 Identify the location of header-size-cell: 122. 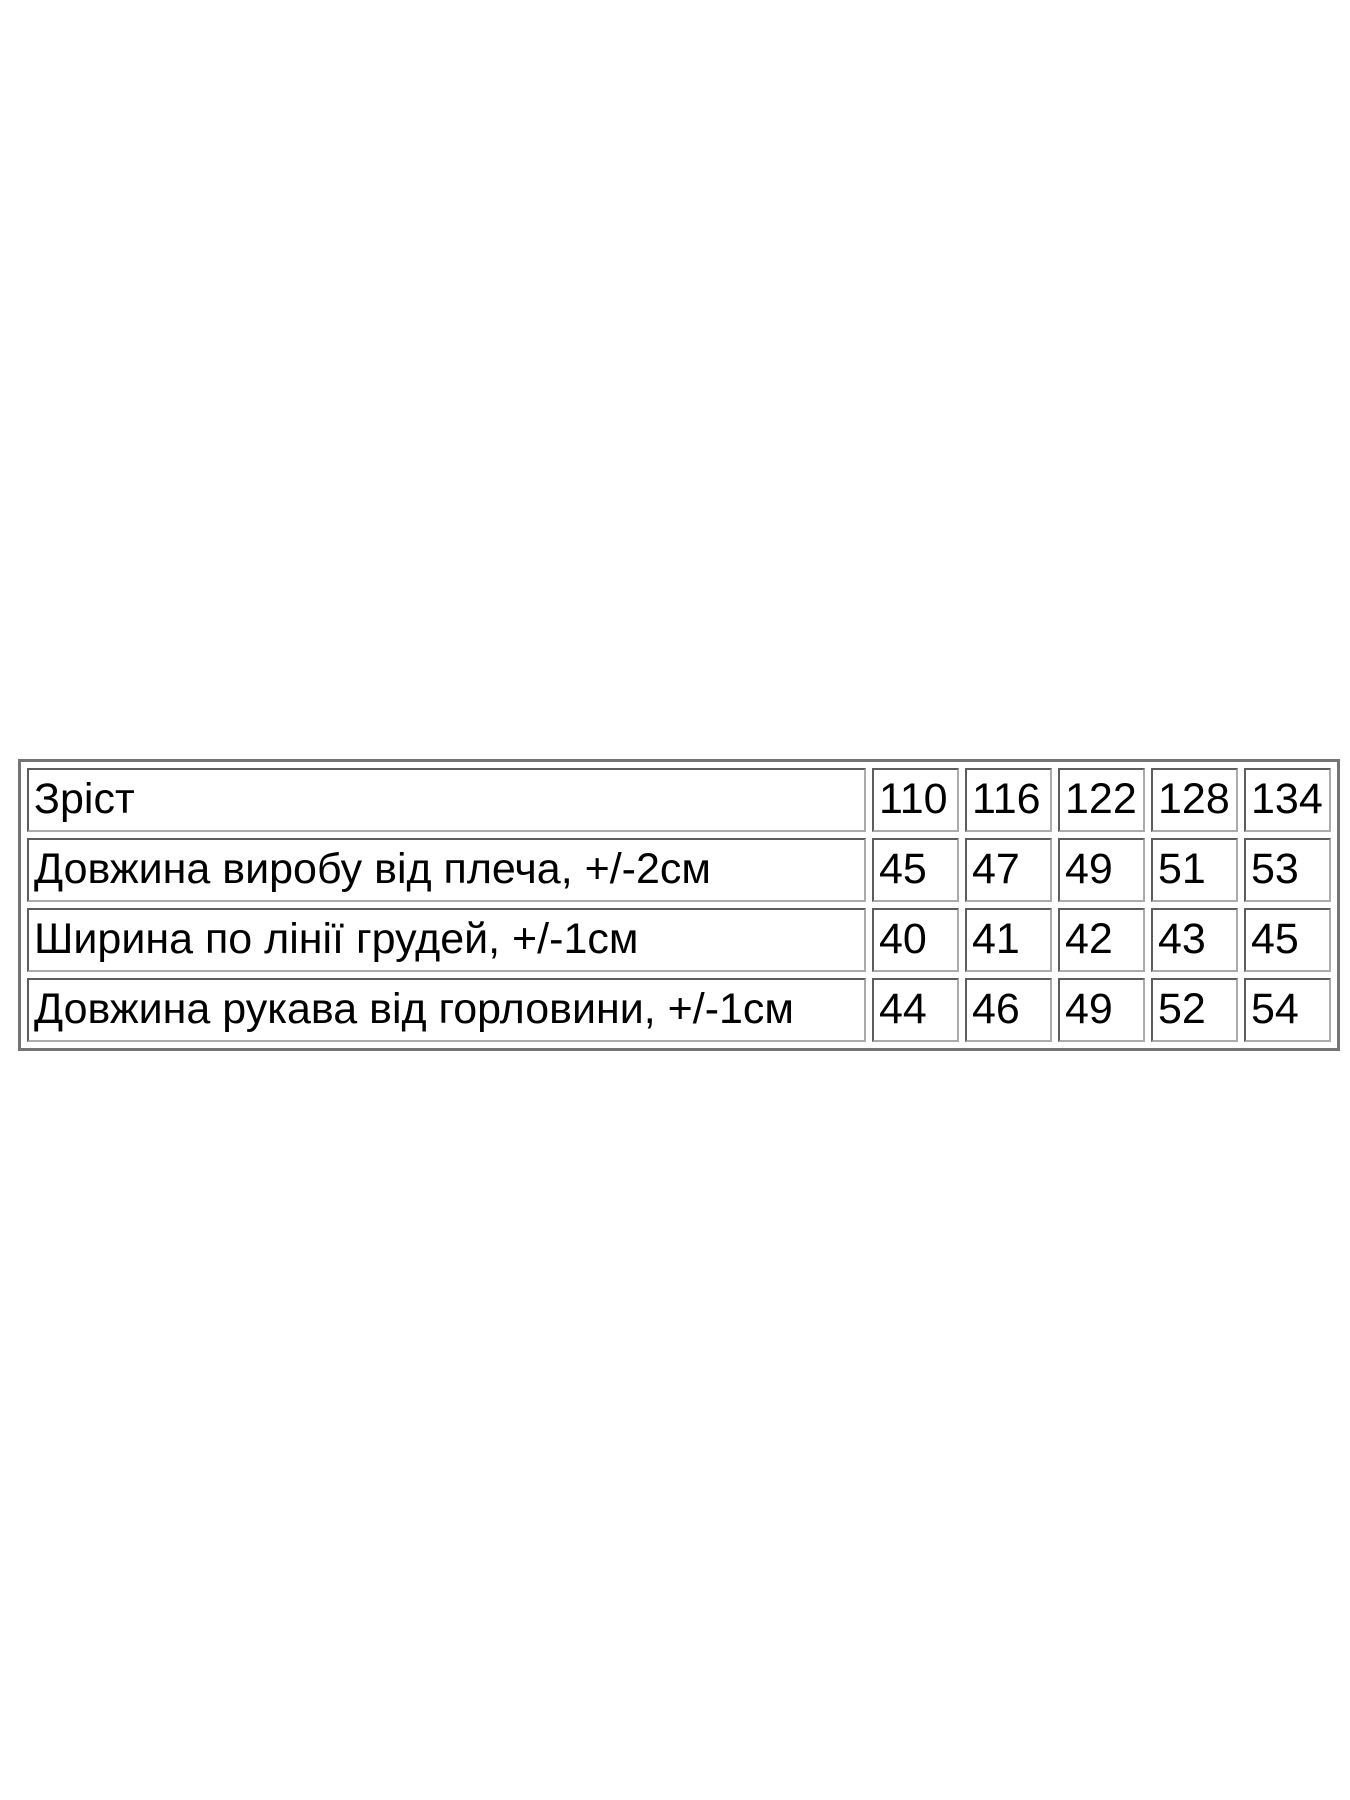
(1101, 800).